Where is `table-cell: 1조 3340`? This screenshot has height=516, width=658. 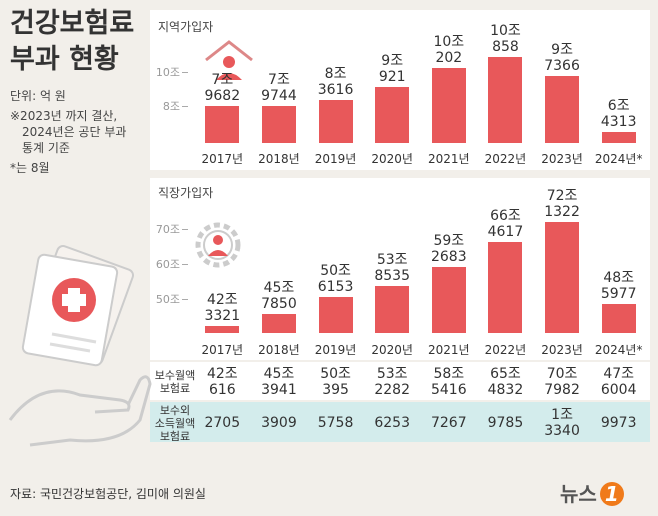 table-cell: 1조 3340 is located at coordinates (562, 423).